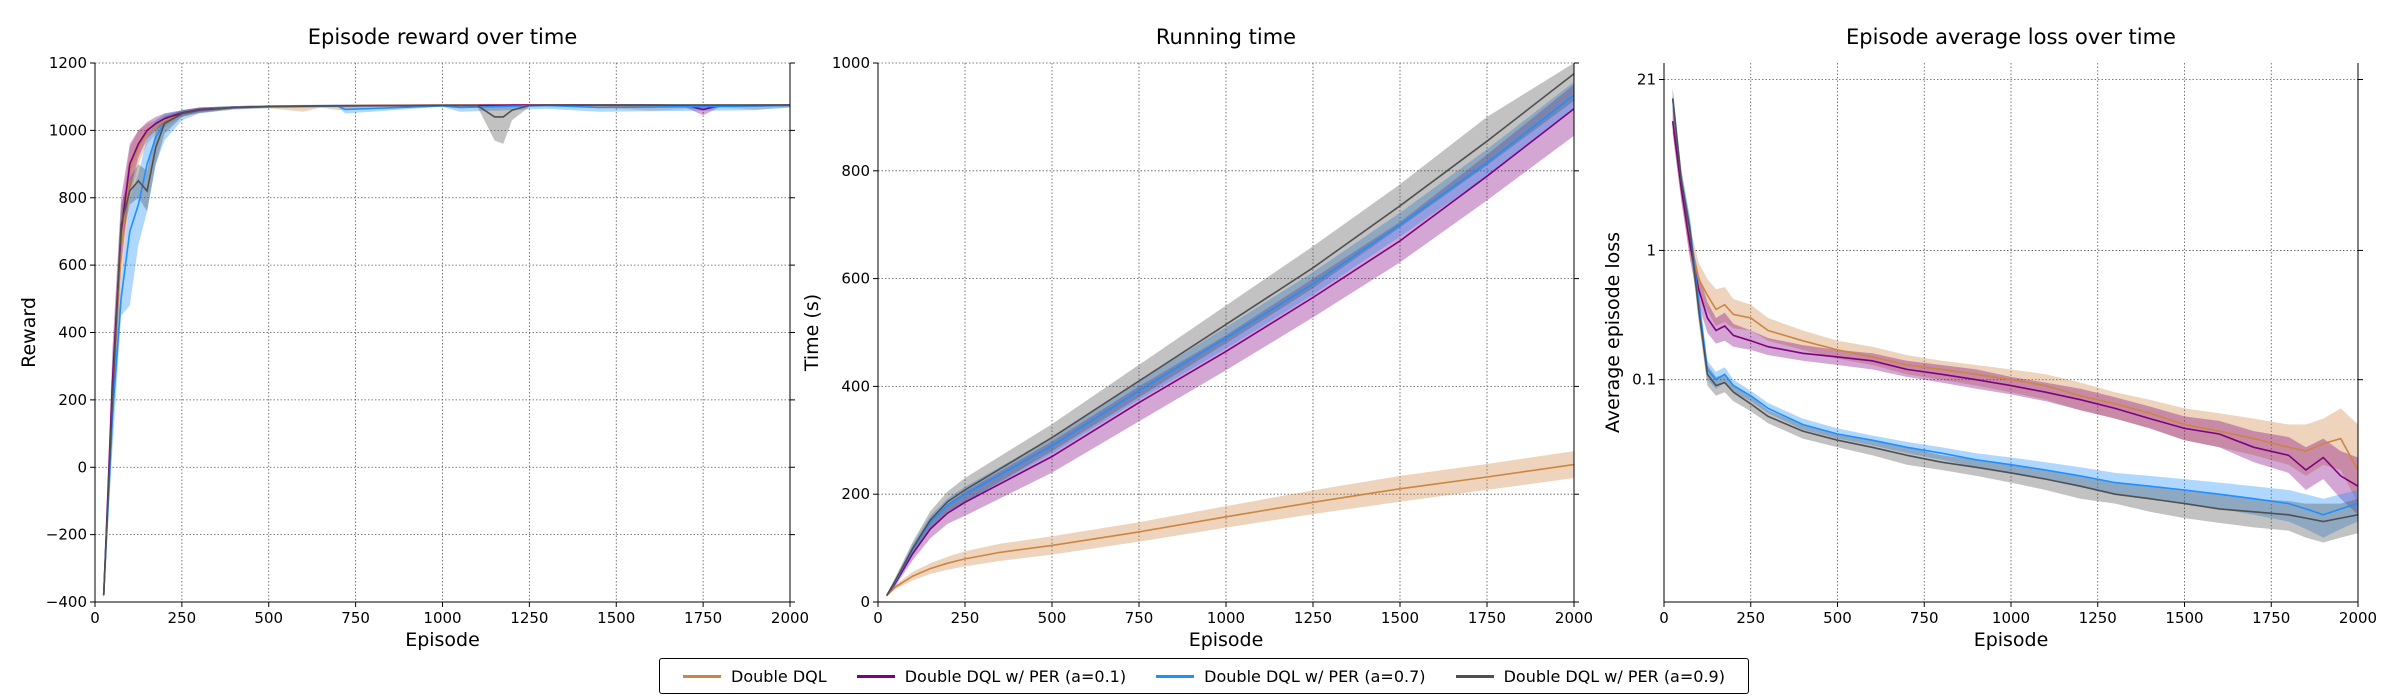 The image size is (2400, 700). I want to click on legend-label: Double DQL, so click(779, 676).